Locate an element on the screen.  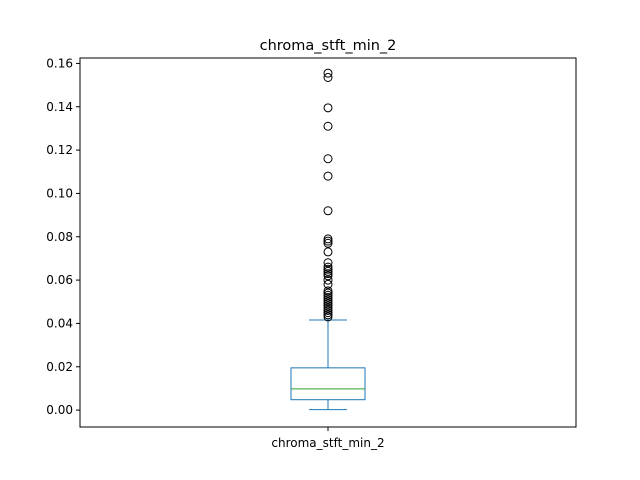
y-tick-label: 0.08 is located at coordinates (59, 237).